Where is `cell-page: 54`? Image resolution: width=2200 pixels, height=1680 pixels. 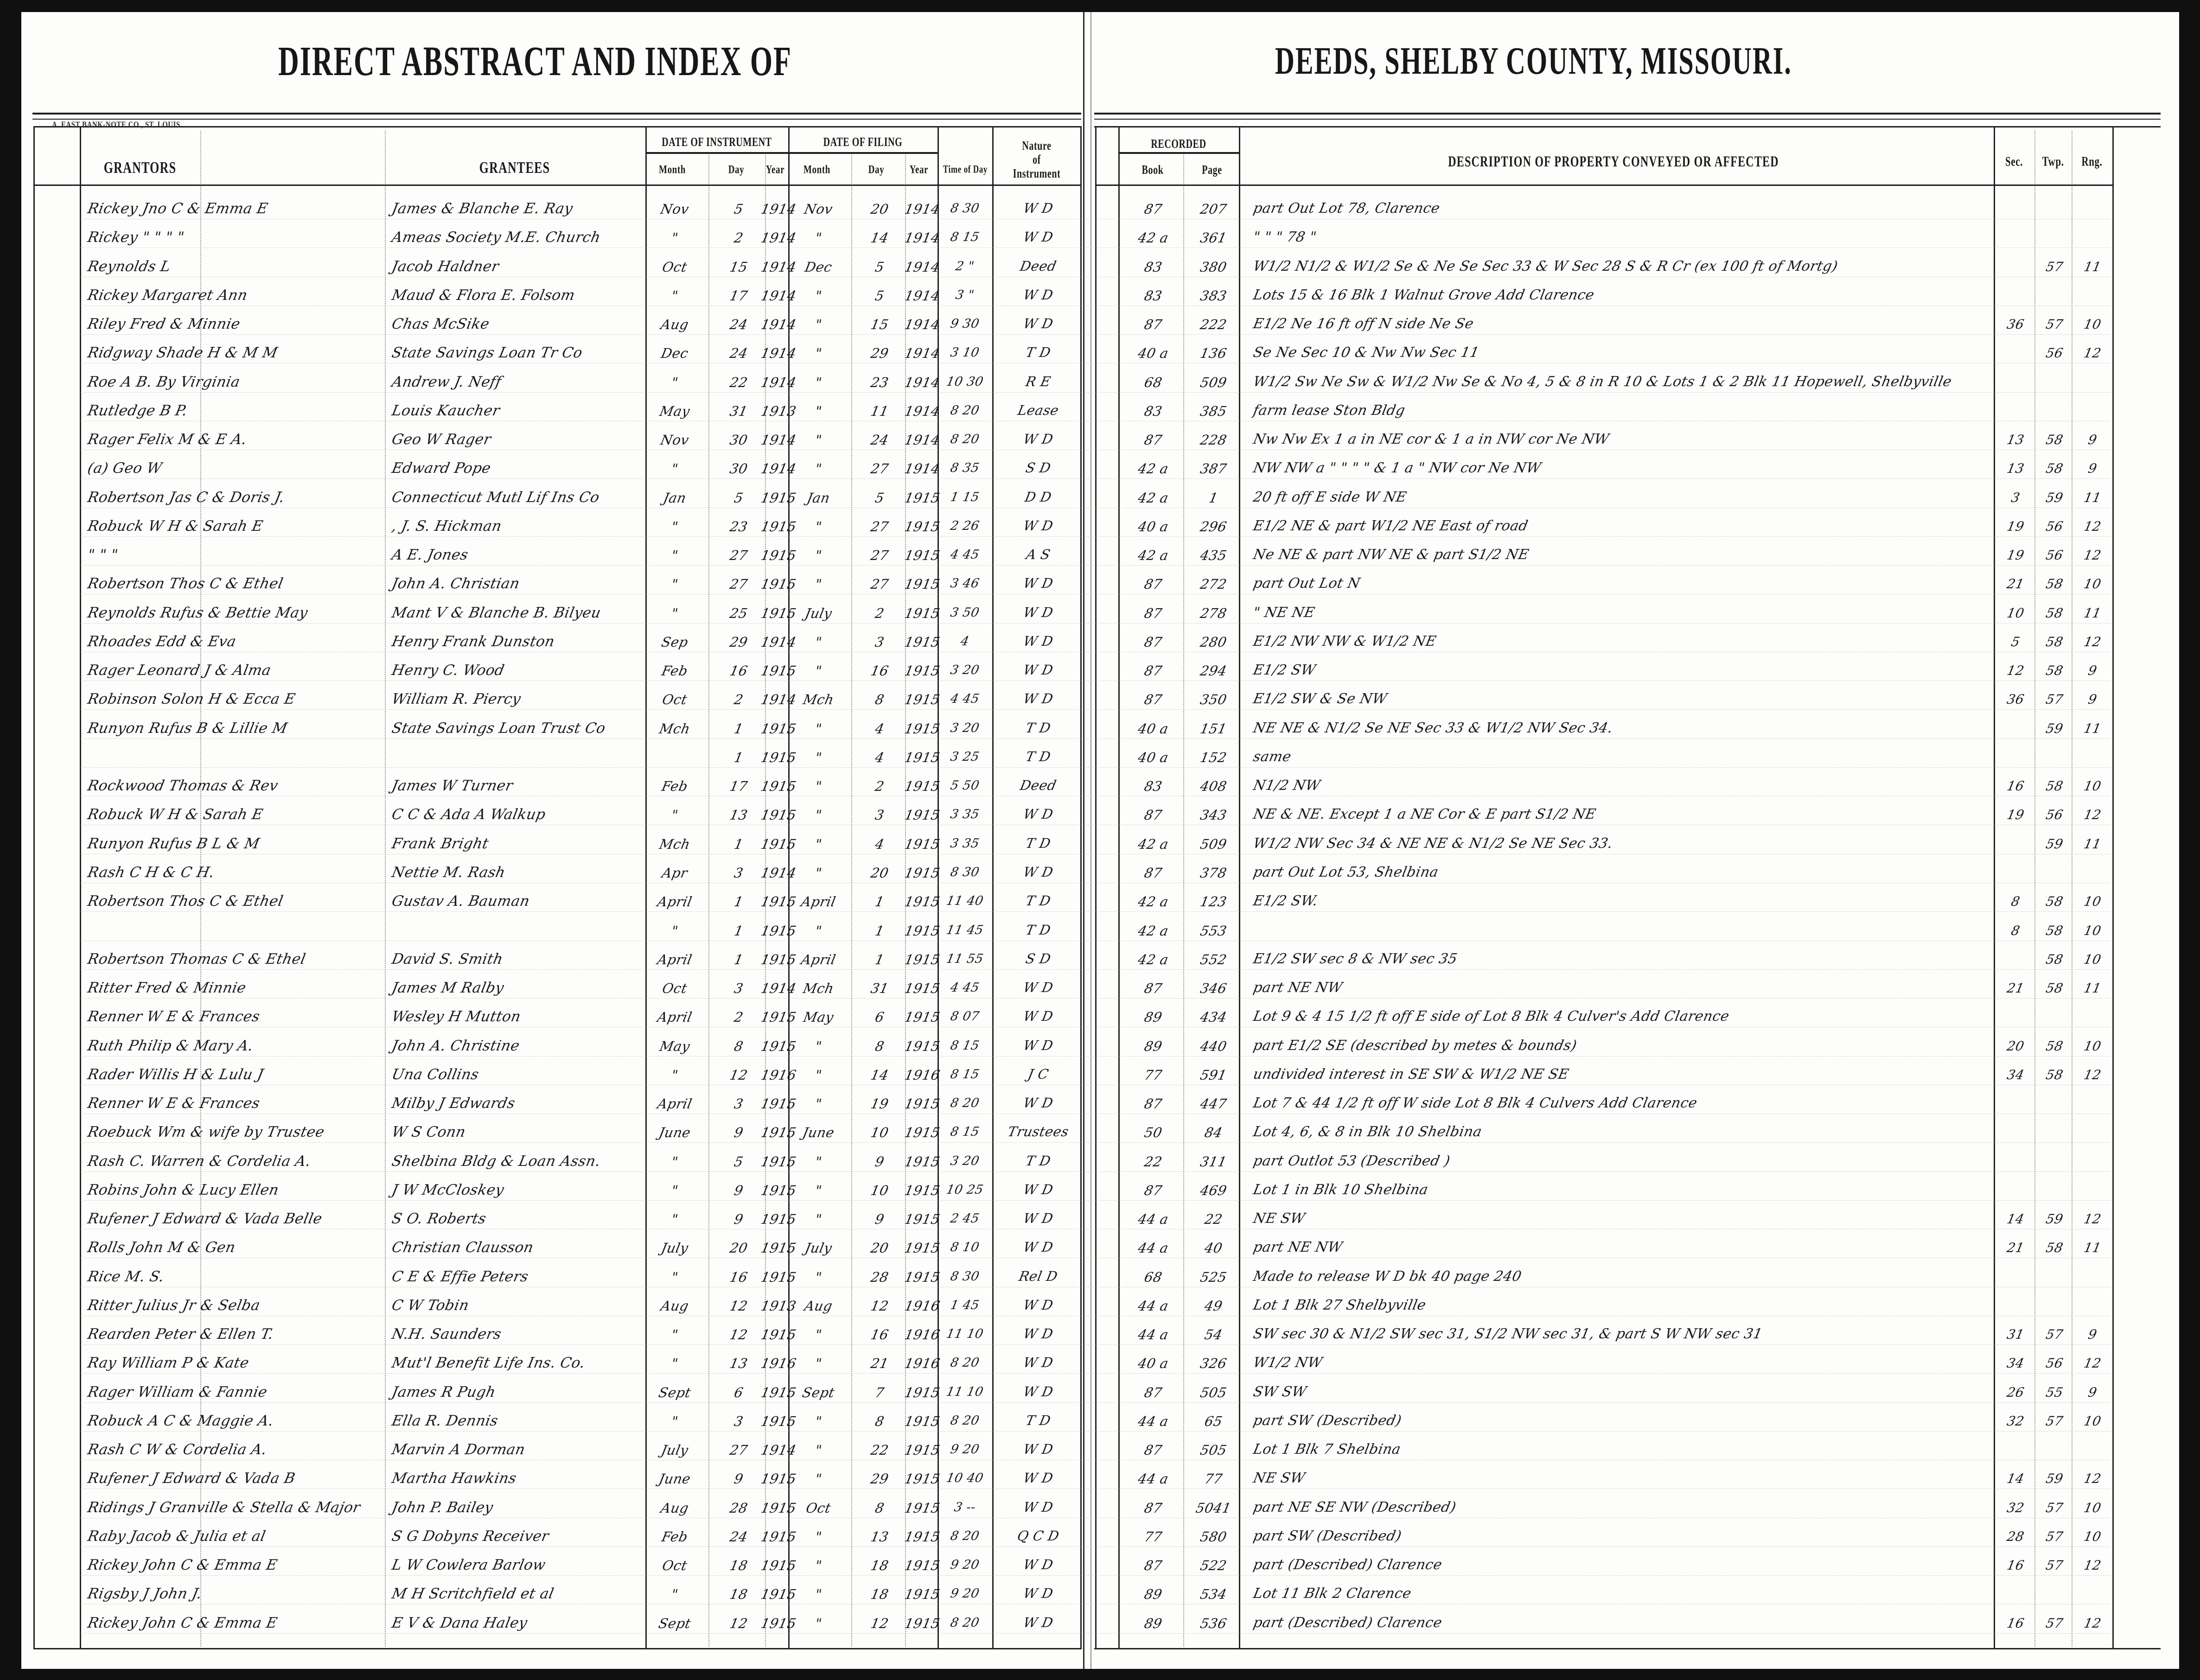
cell-page: 54 is located at coordinates (1213, 1335).